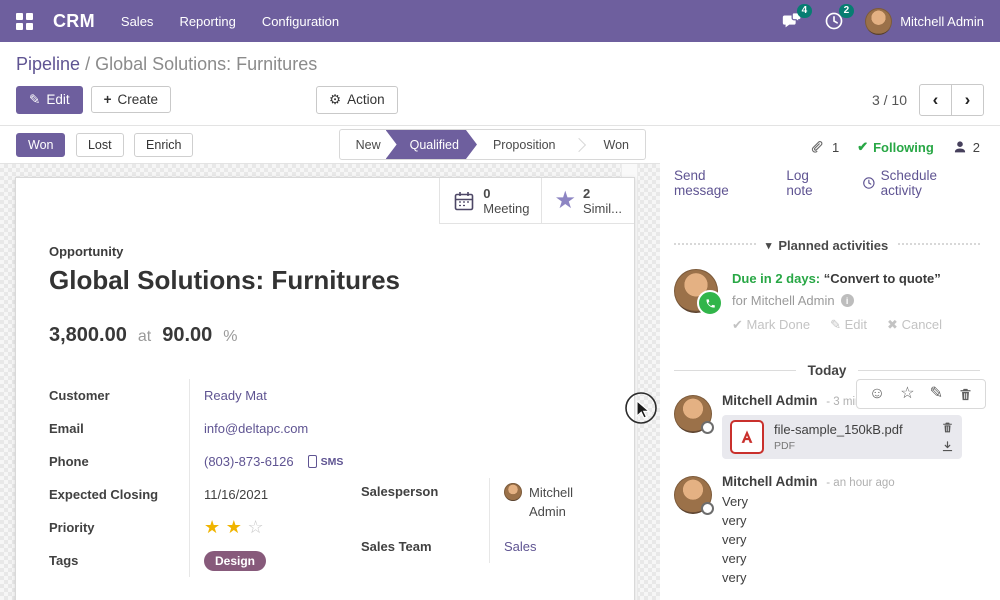  What do you see at coordinates (616, 144) in the screenshot?
I see `stage-won: Won` at bounding box center [616, 144].